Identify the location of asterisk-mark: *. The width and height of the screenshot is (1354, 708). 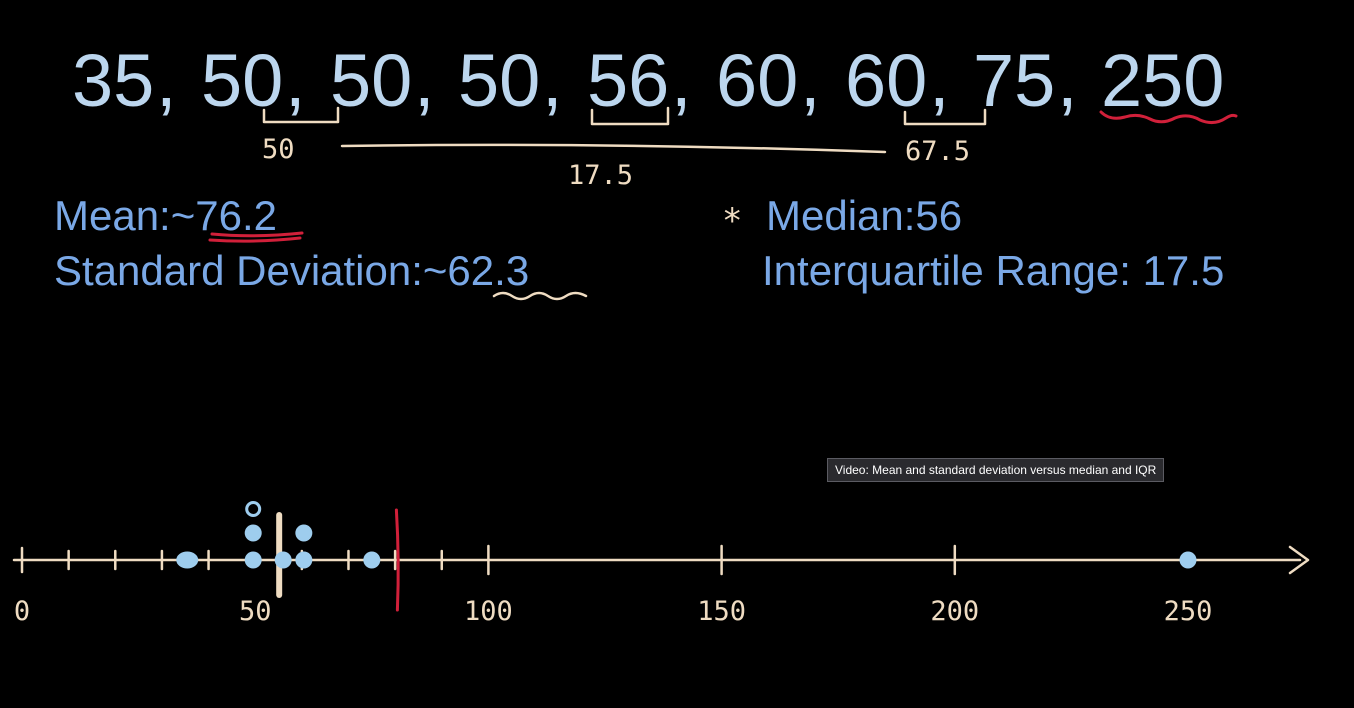
(732, 221).